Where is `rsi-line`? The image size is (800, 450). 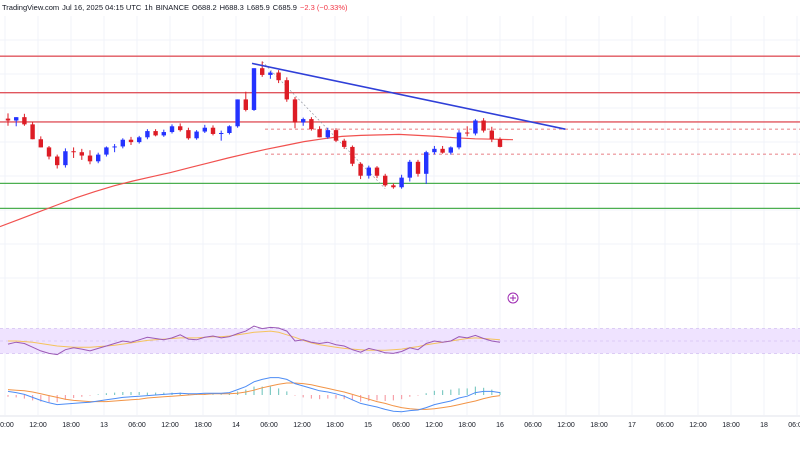 rsi-line is located at coordinates (254, 340).